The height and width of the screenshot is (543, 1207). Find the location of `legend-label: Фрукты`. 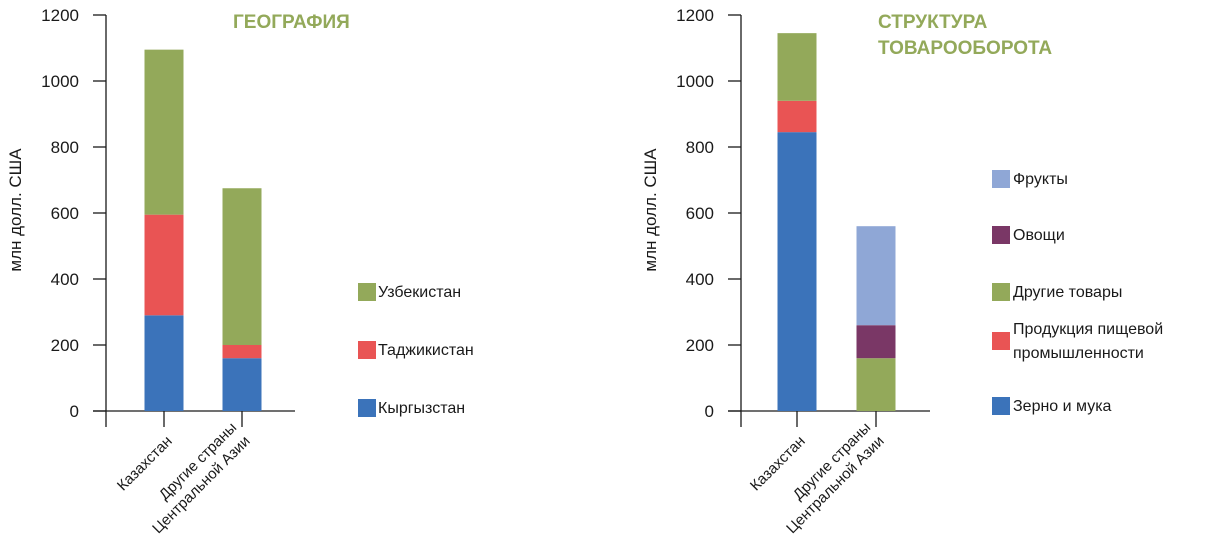

legend-label: Фрукты is located at coordinates (1040, 179).